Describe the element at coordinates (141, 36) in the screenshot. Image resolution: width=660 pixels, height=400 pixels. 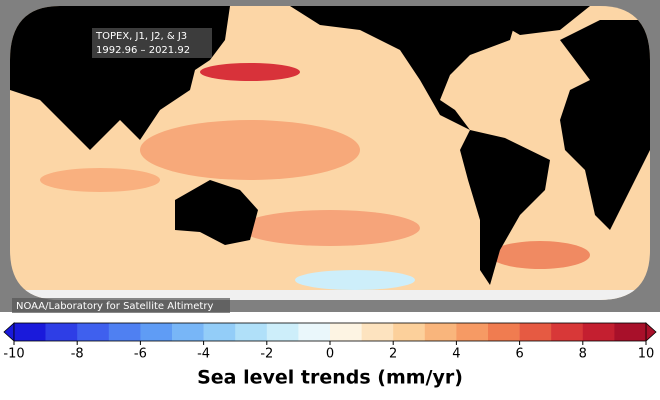
I see `annotation-line: TOPEX, J1, J2, & J3` at that location.